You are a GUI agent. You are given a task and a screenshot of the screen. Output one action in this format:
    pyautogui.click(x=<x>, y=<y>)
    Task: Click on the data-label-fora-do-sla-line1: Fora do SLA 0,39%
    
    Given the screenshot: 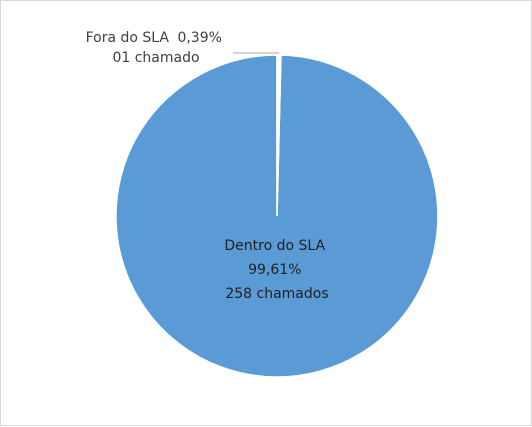 What is the action you would take?
    pyautogui.click(x=156, y=38)
    